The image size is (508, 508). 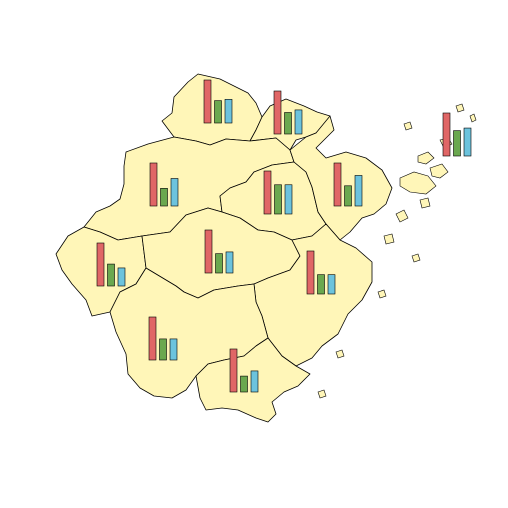 I want to click on island-small-h, so click(x=416, y=258).